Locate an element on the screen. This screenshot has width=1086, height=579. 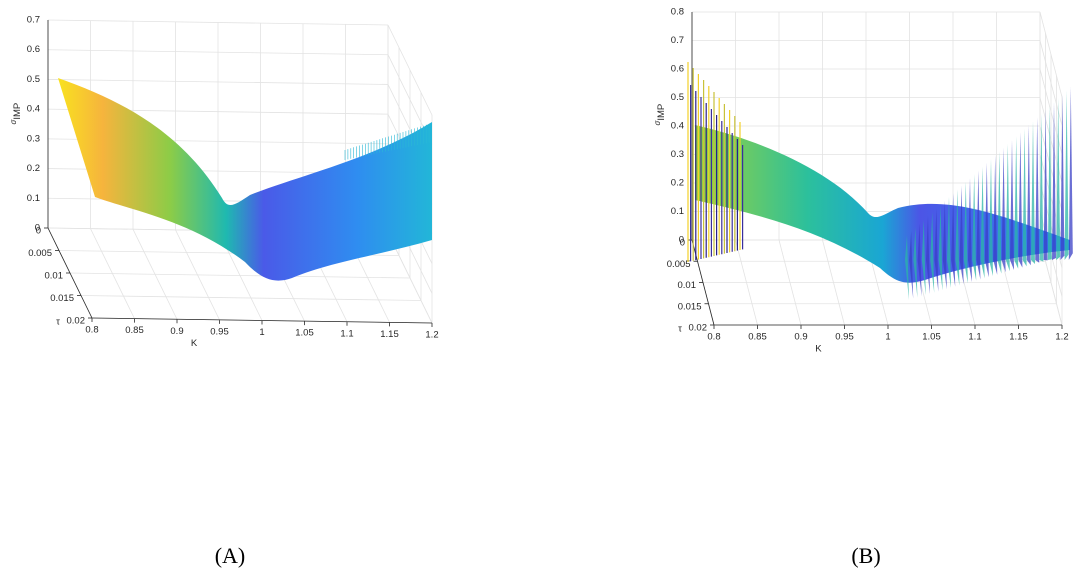
x-tick-label: 1.2 is located at coordinates (431, 335).